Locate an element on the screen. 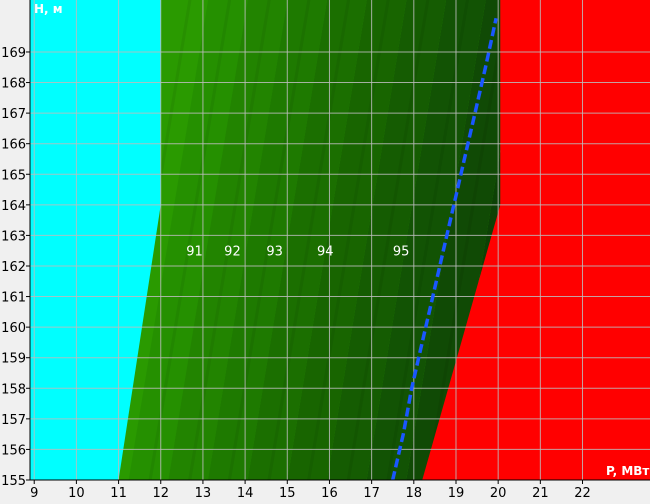  x-tick-label: 18 is located at coordinates (414, 493).